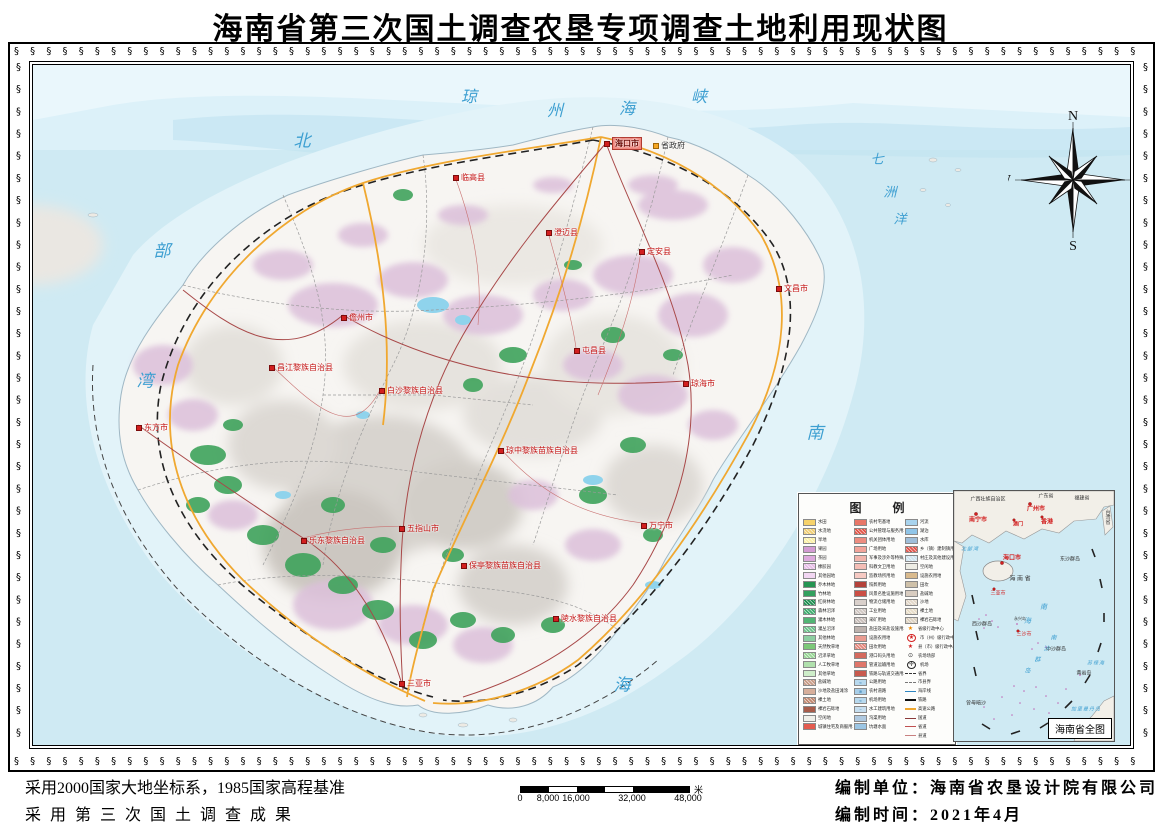 Image resolution: width=1161 pixels, height=825 pixels. Describe the element at coordinates (827, 584) in the screenshot. I see `legend-label: 乔木林地` at that location.